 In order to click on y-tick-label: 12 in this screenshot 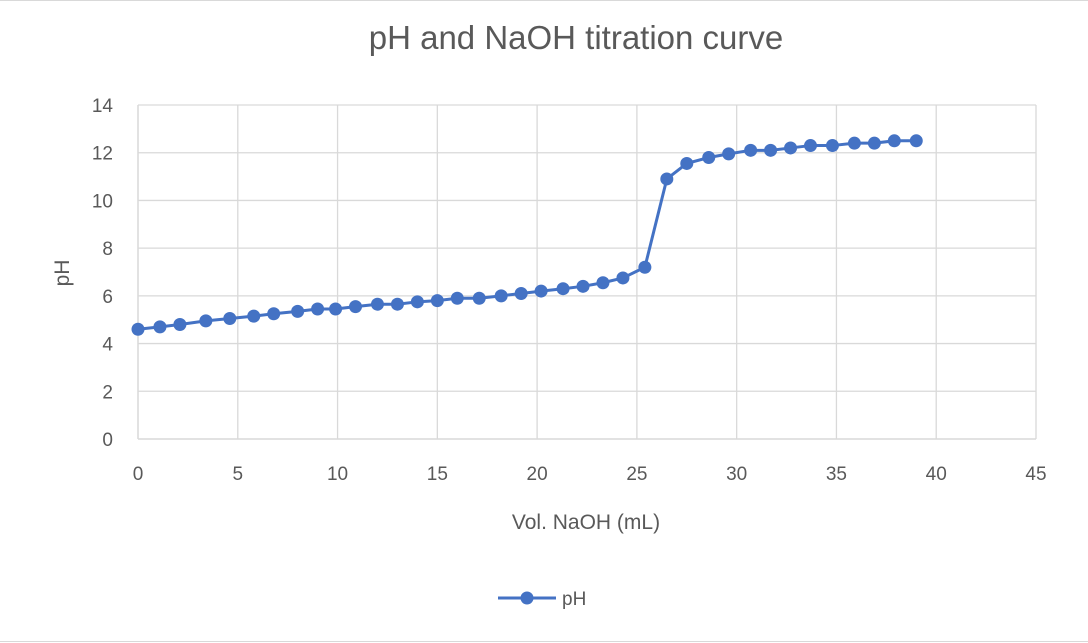, I will do `click(102, 154)`.